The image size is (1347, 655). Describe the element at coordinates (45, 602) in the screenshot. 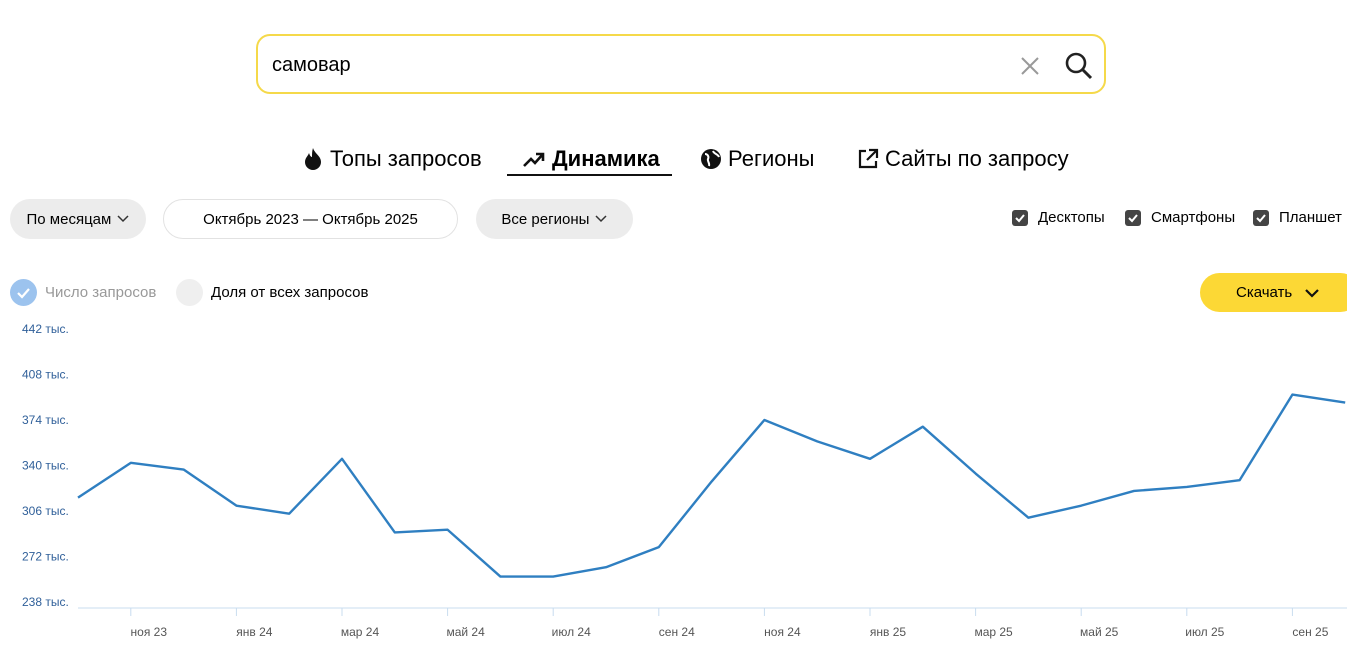

I see `y-tick-label: 238 тыс.` at that location.